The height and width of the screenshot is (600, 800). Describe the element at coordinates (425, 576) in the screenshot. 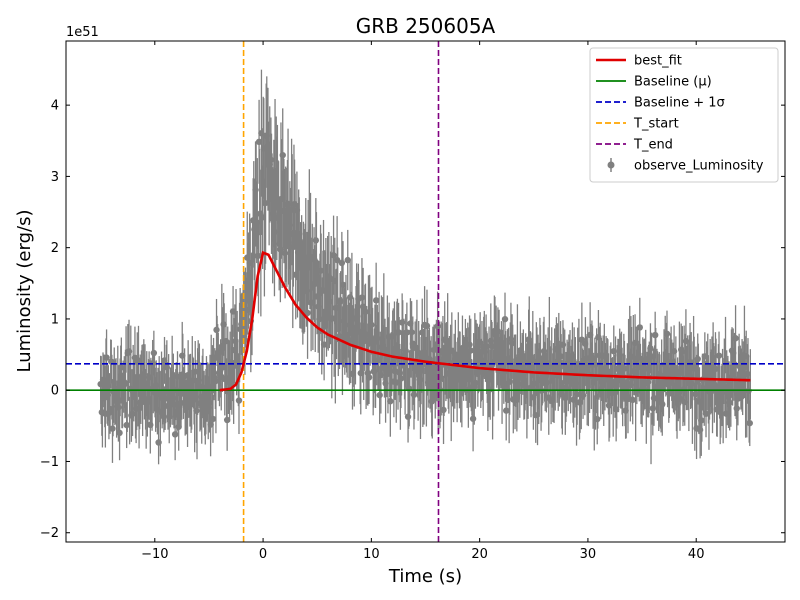

I see `x-axis-label: Time (s)` at that location.